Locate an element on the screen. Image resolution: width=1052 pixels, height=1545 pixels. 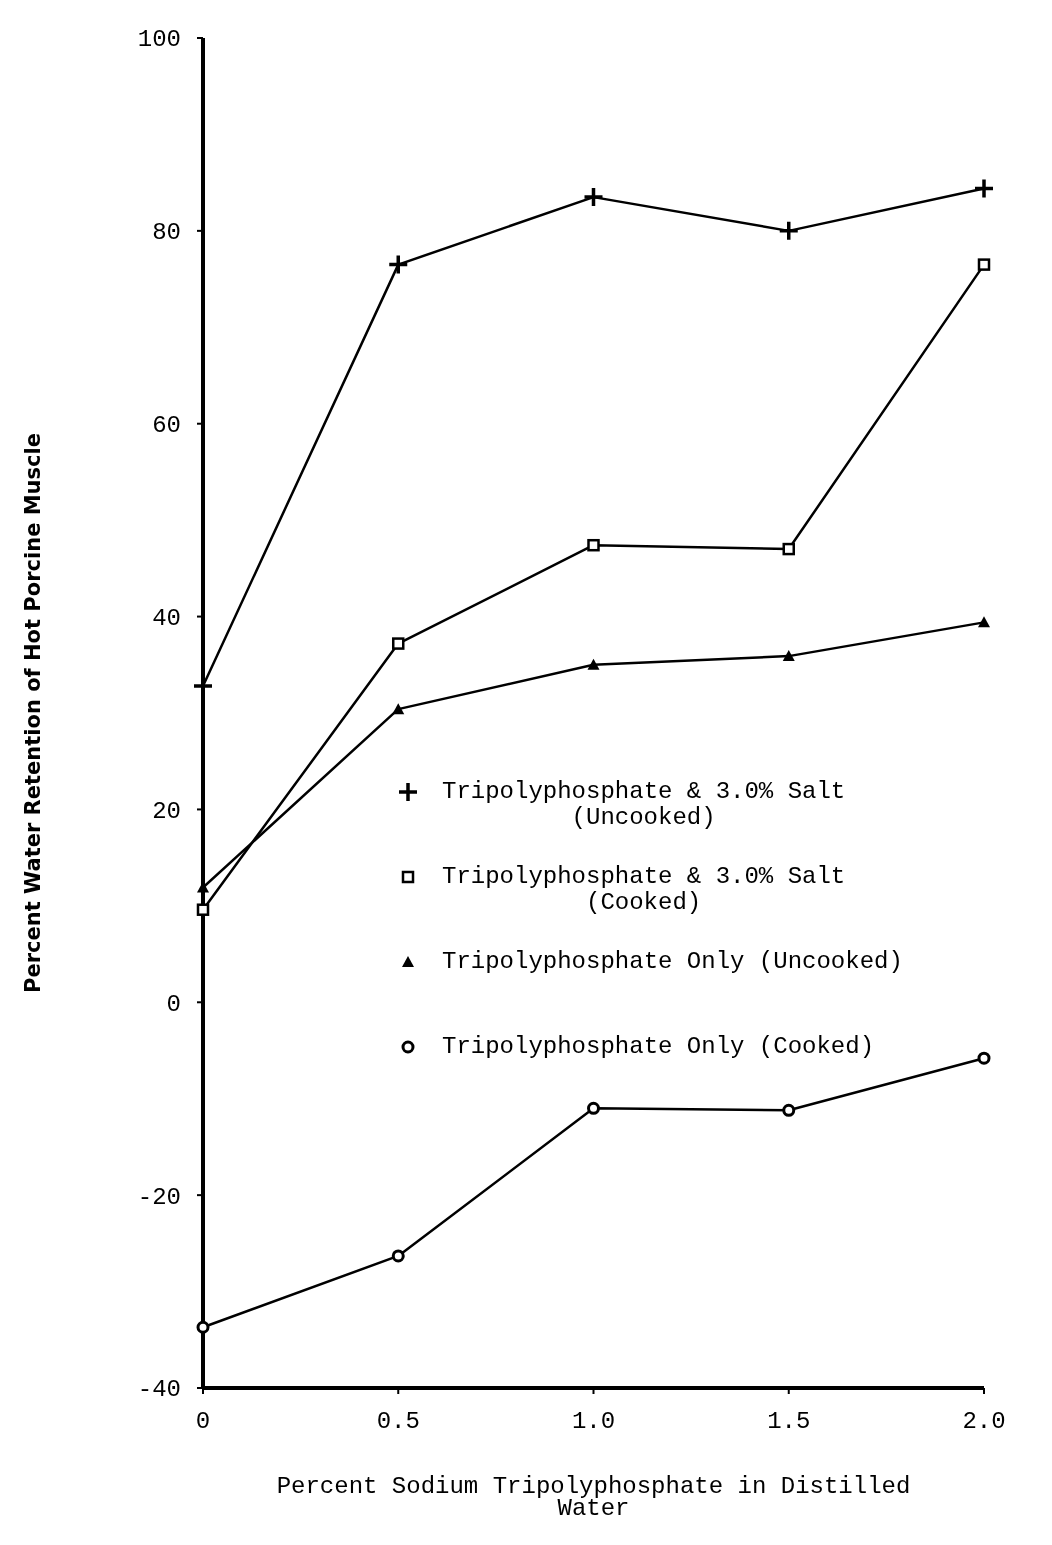
x-tick-label: 2.0 is located at coordinates (984, 1421).